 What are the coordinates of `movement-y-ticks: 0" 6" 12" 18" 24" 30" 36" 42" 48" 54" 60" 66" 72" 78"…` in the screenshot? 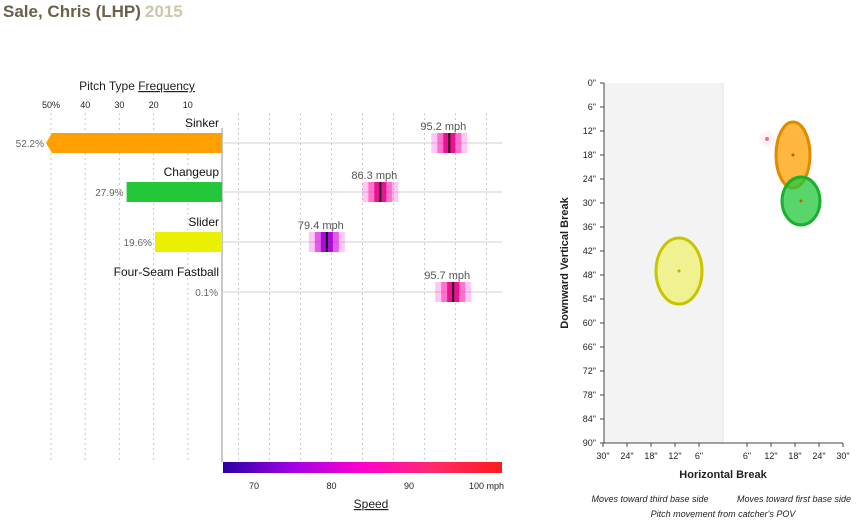 It's located at (593, 263).